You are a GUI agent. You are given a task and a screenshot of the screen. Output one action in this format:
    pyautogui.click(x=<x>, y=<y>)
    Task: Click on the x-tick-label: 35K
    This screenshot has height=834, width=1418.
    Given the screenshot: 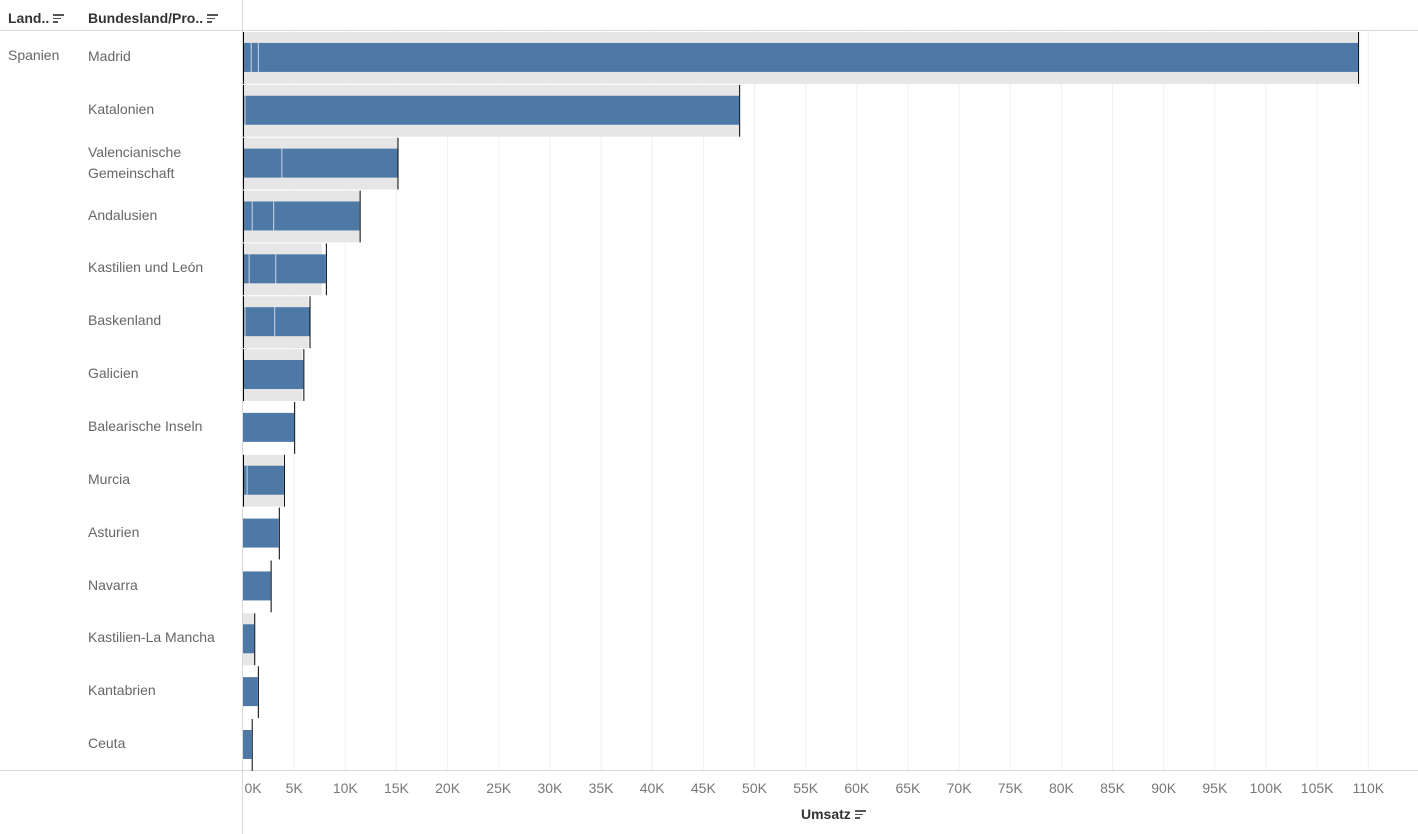 What is the action you would take?
    pyautogui.click(x=602, y=788)
    